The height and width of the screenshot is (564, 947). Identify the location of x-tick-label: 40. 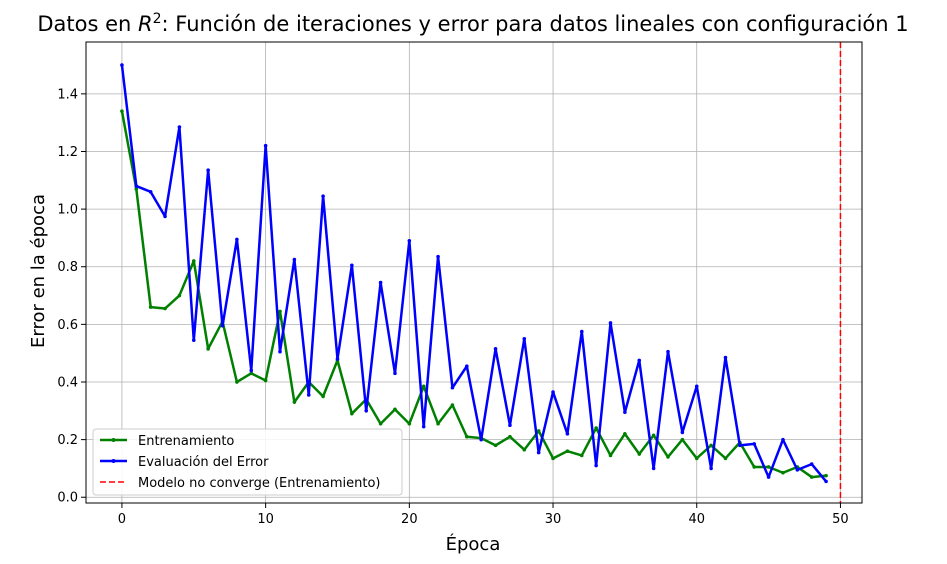
(696, 519).